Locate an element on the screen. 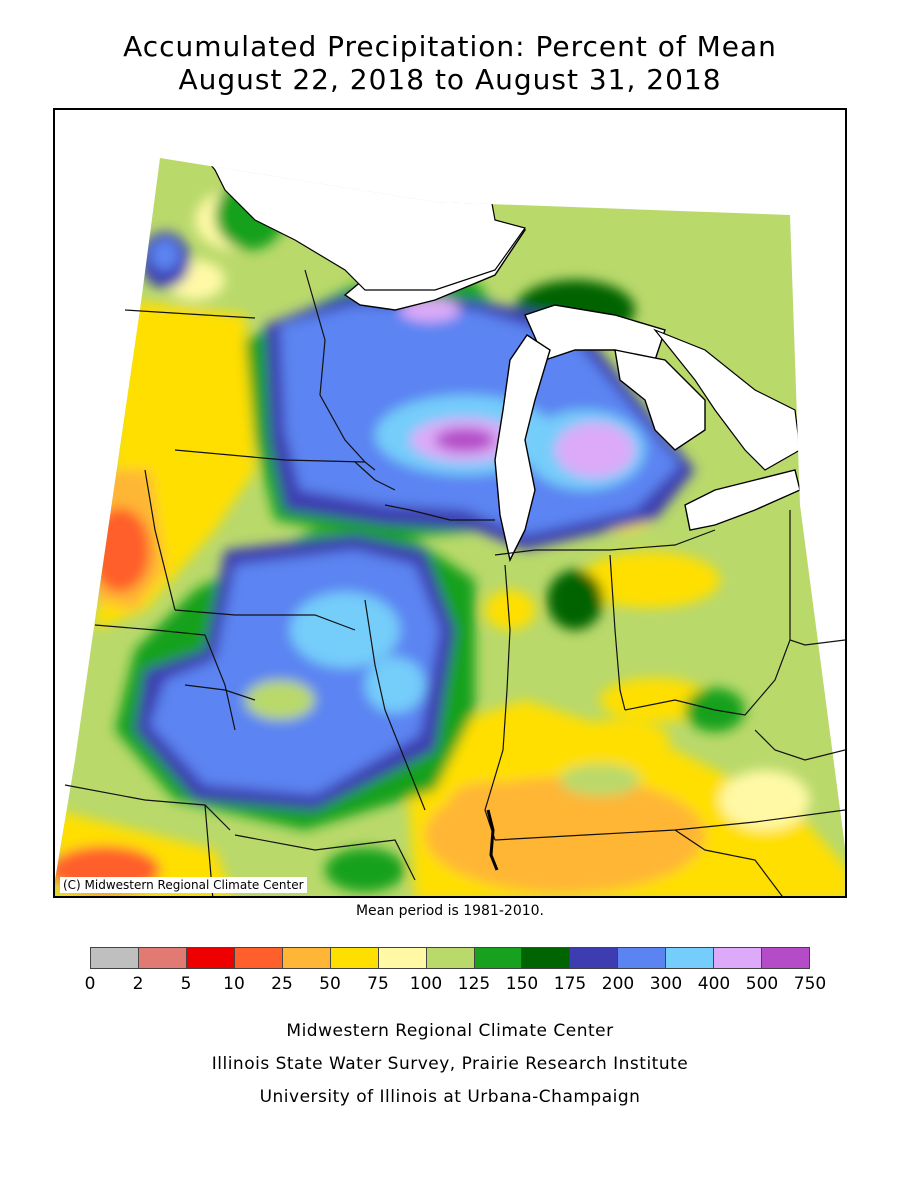 The height and width of the screenshot is (1200, 900). legend-tick-label: 2 is located at coordinates (138, 984).